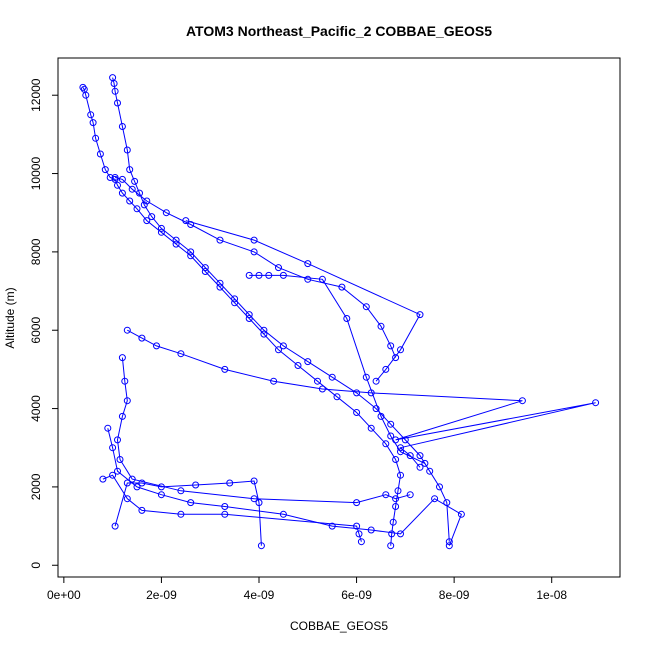 The width and height of the screenshot is (650, 650). What do you see at coordinates (161, 595) in the screenshot?
I see `x-tick-label: 2e-09` at bounding box center [161, 595].